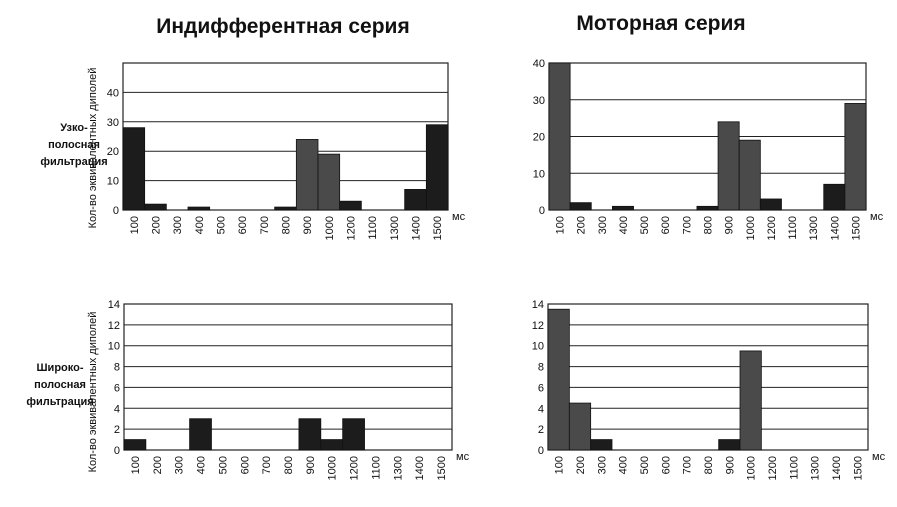 Image resolution: width=897 pixels, height=507 pixels. I want to click on row-label-broad-line-3: фильтрация, so click(59, 402).